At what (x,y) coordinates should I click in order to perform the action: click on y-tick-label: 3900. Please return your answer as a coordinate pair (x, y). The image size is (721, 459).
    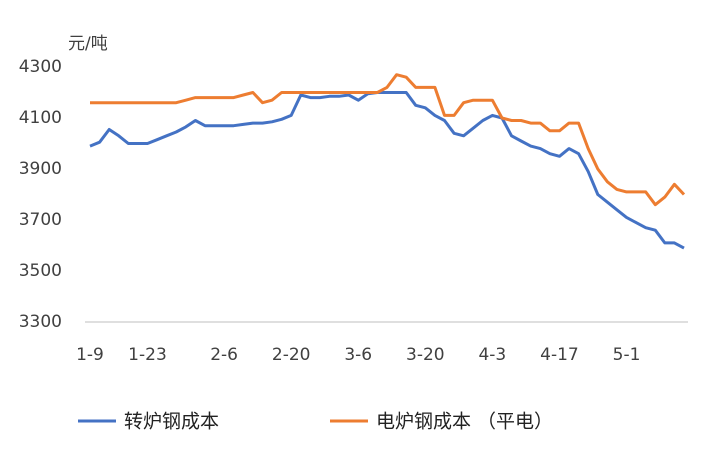
    Looking at the image, I should click on (40, 169).